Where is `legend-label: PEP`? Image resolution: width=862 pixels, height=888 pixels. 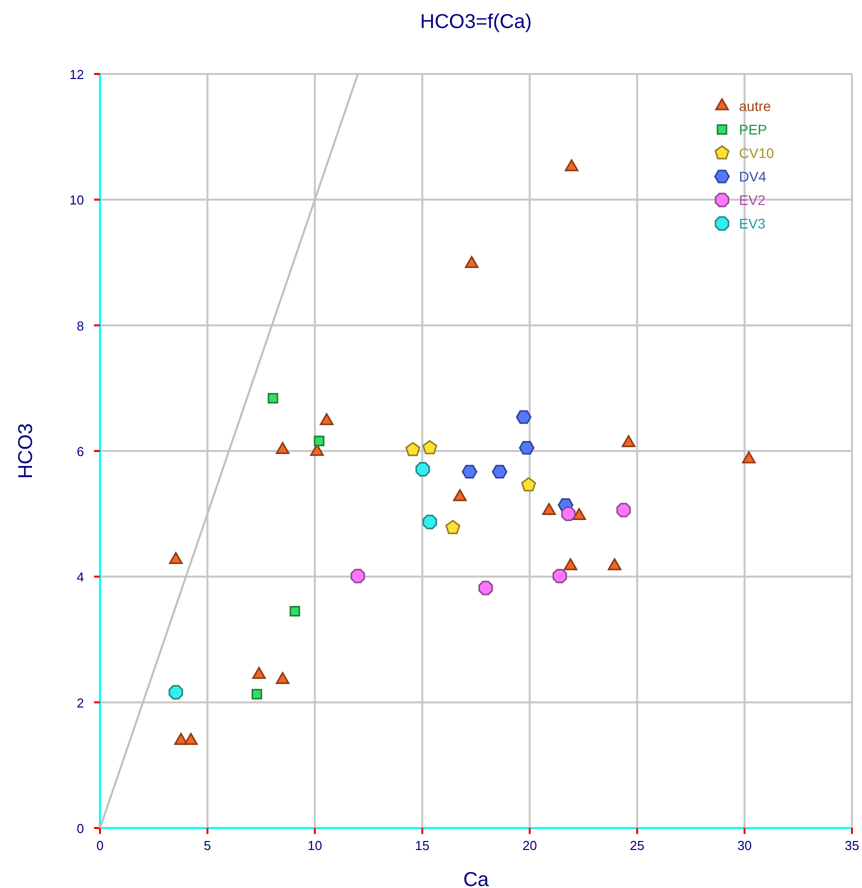
legend-label: PEP is located at coordinates (753, 130).